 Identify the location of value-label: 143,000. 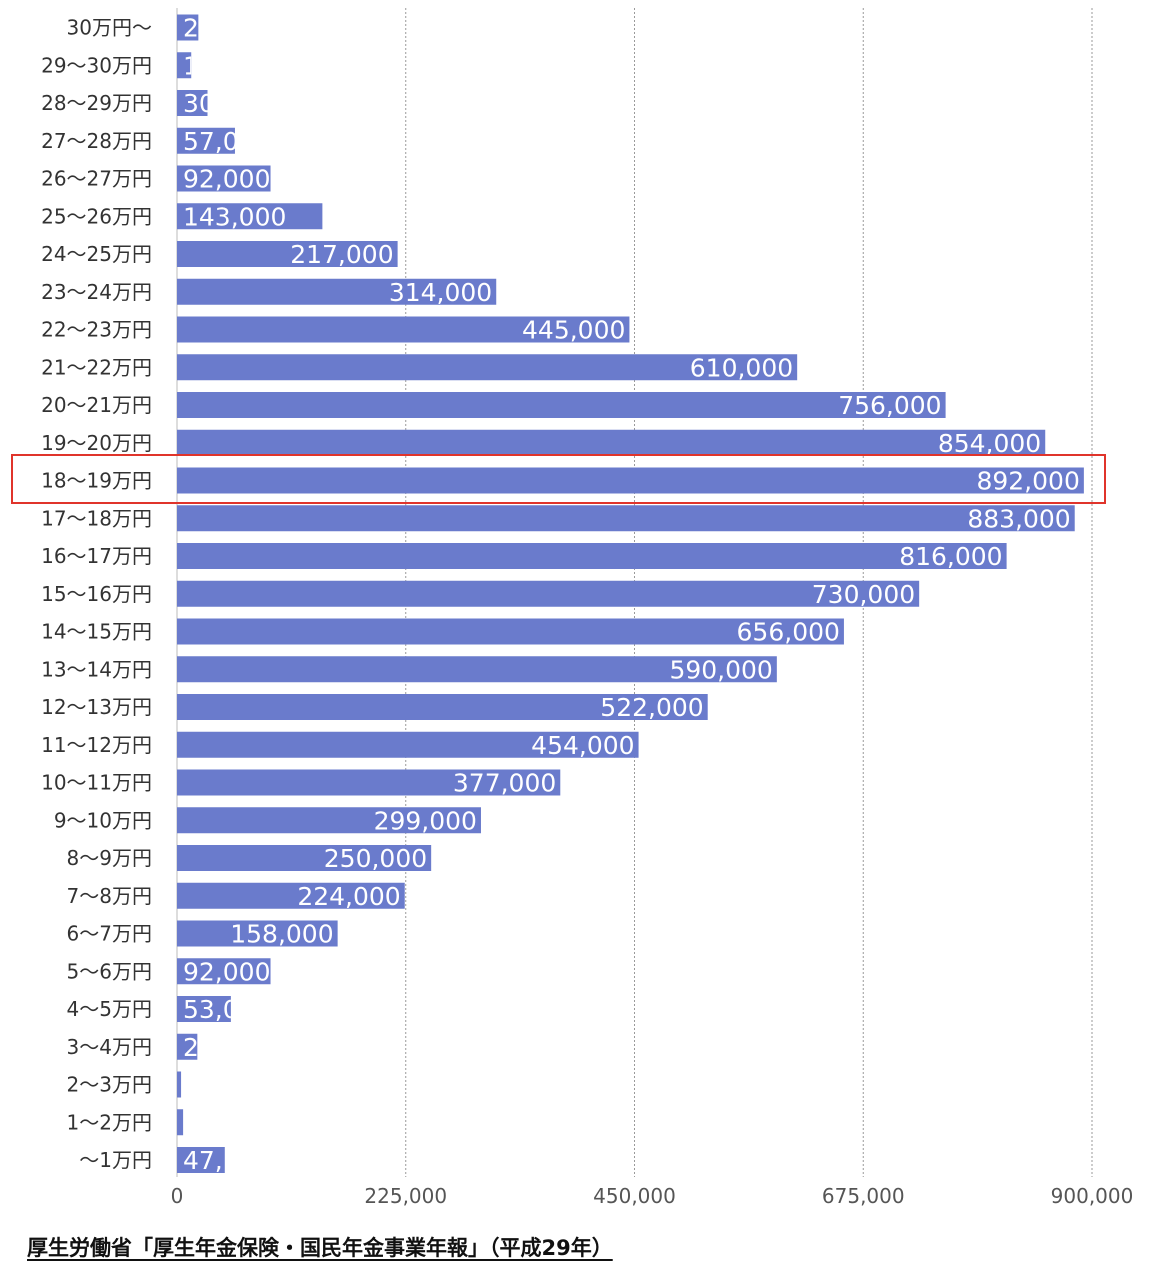
(234, 216).